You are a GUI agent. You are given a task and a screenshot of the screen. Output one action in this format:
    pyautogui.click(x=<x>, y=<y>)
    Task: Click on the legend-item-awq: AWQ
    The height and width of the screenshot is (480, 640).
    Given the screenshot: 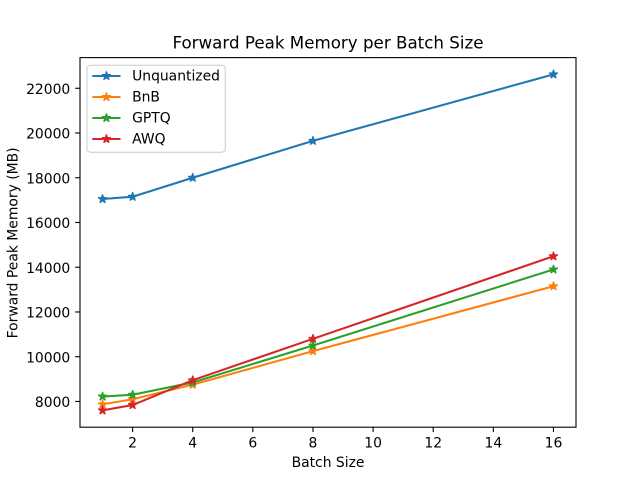 What is the action you would take?
    pyautogui.click(x=129, y=140)
    